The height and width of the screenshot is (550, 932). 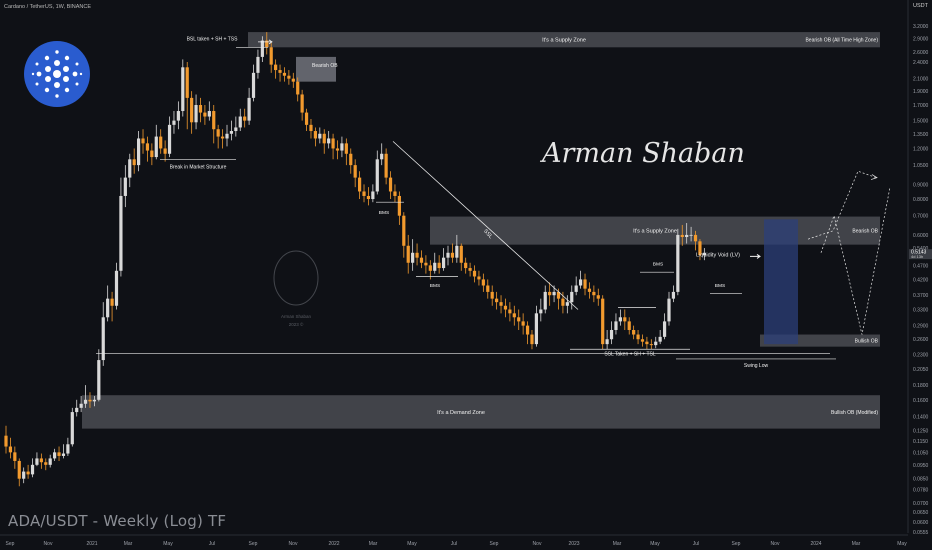 What do you see at coordinates (867, 342) in the screenshot?
I see `zone-side-label: Bullish OB` at bounding box center [867, 342].